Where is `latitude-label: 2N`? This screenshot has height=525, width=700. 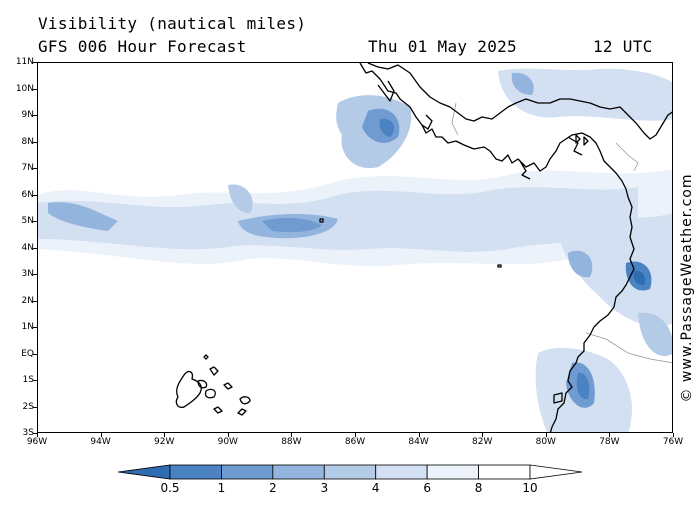
latitude-label: 2N is located at coordinates (27, 300).